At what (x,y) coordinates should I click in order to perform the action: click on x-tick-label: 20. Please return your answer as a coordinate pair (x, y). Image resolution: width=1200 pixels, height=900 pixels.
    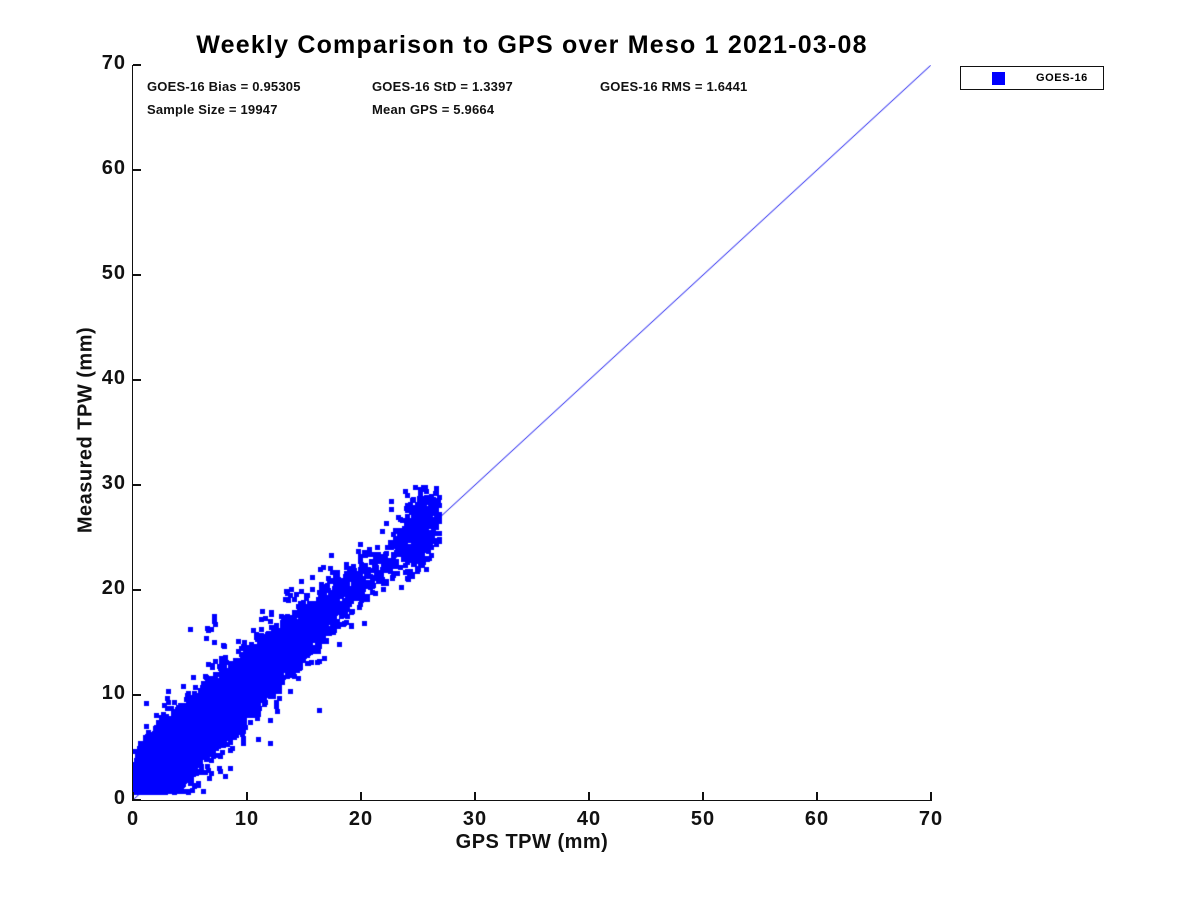
    Looking at the image, I should click on (361, 819).